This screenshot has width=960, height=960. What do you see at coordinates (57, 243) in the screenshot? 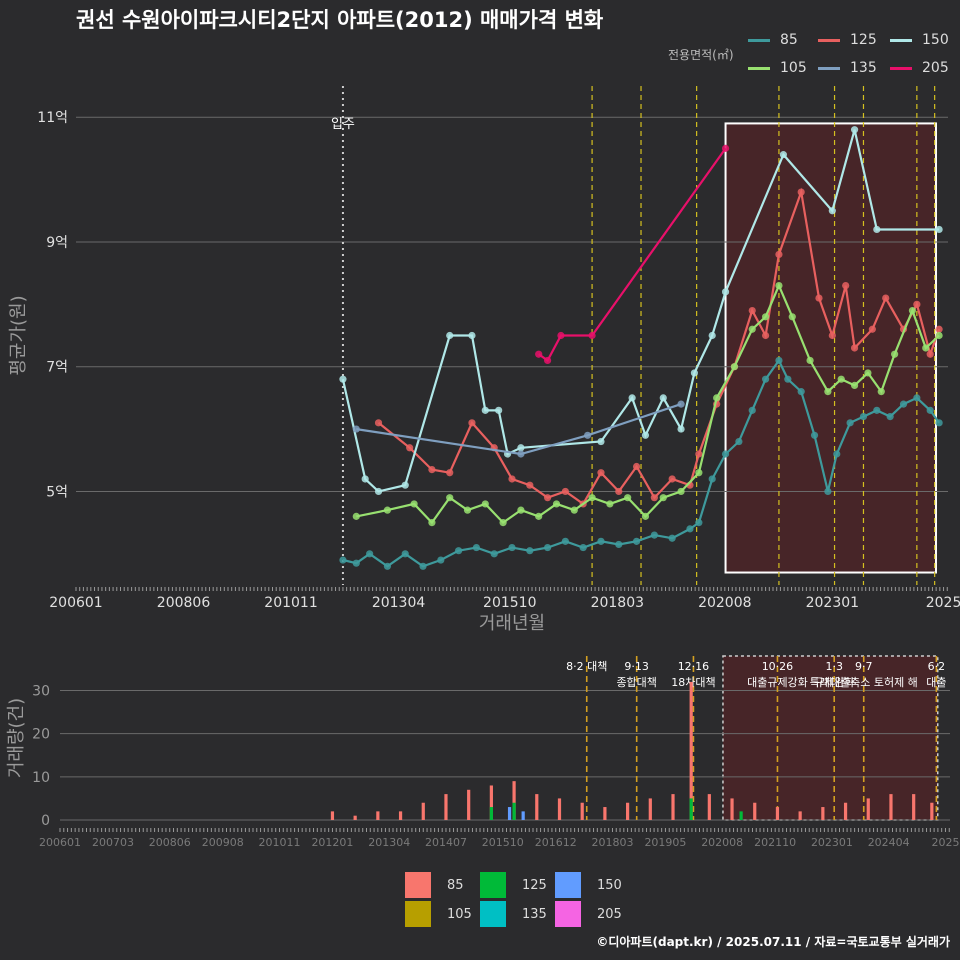
I see `y-tick-label: 9억` at bounding box center [57, 243].